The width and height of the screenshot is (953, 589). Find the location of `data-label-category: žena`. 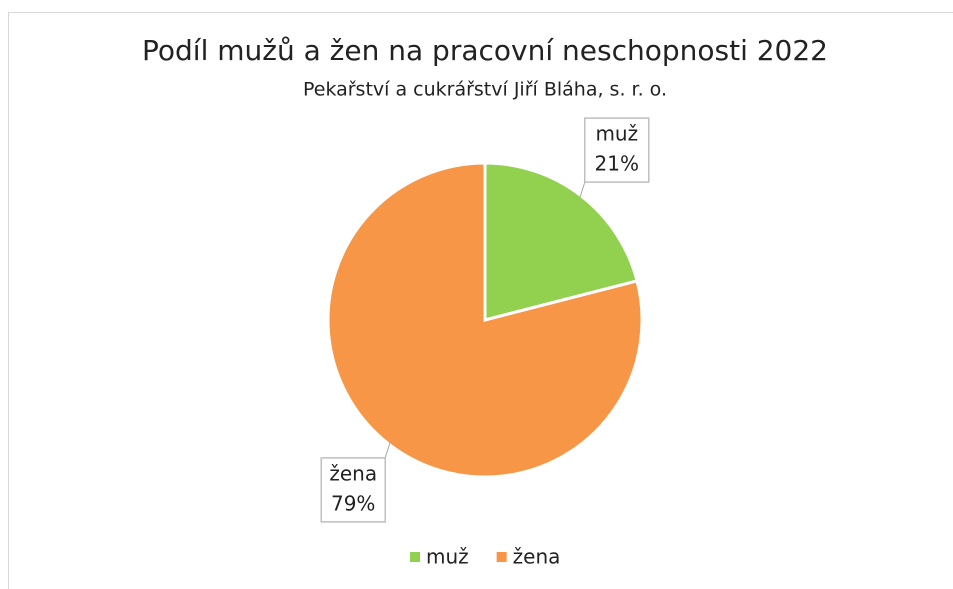

data-label-category: žena is located at coordinates (353, 473).